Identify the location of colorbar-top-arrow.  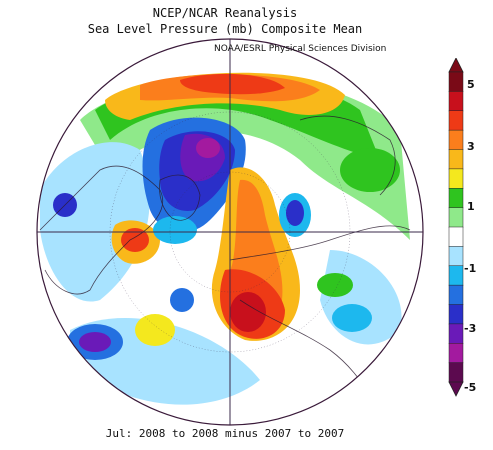
(456, 65).